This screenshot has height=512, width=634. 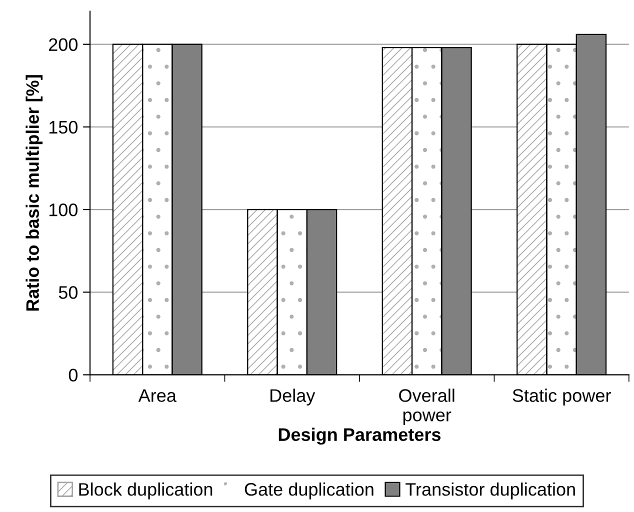 What do you see at coordinates (359, 436) in the screenshot?
I see `x-axis-title: Design Parameters` at bounding box center [359, 436].